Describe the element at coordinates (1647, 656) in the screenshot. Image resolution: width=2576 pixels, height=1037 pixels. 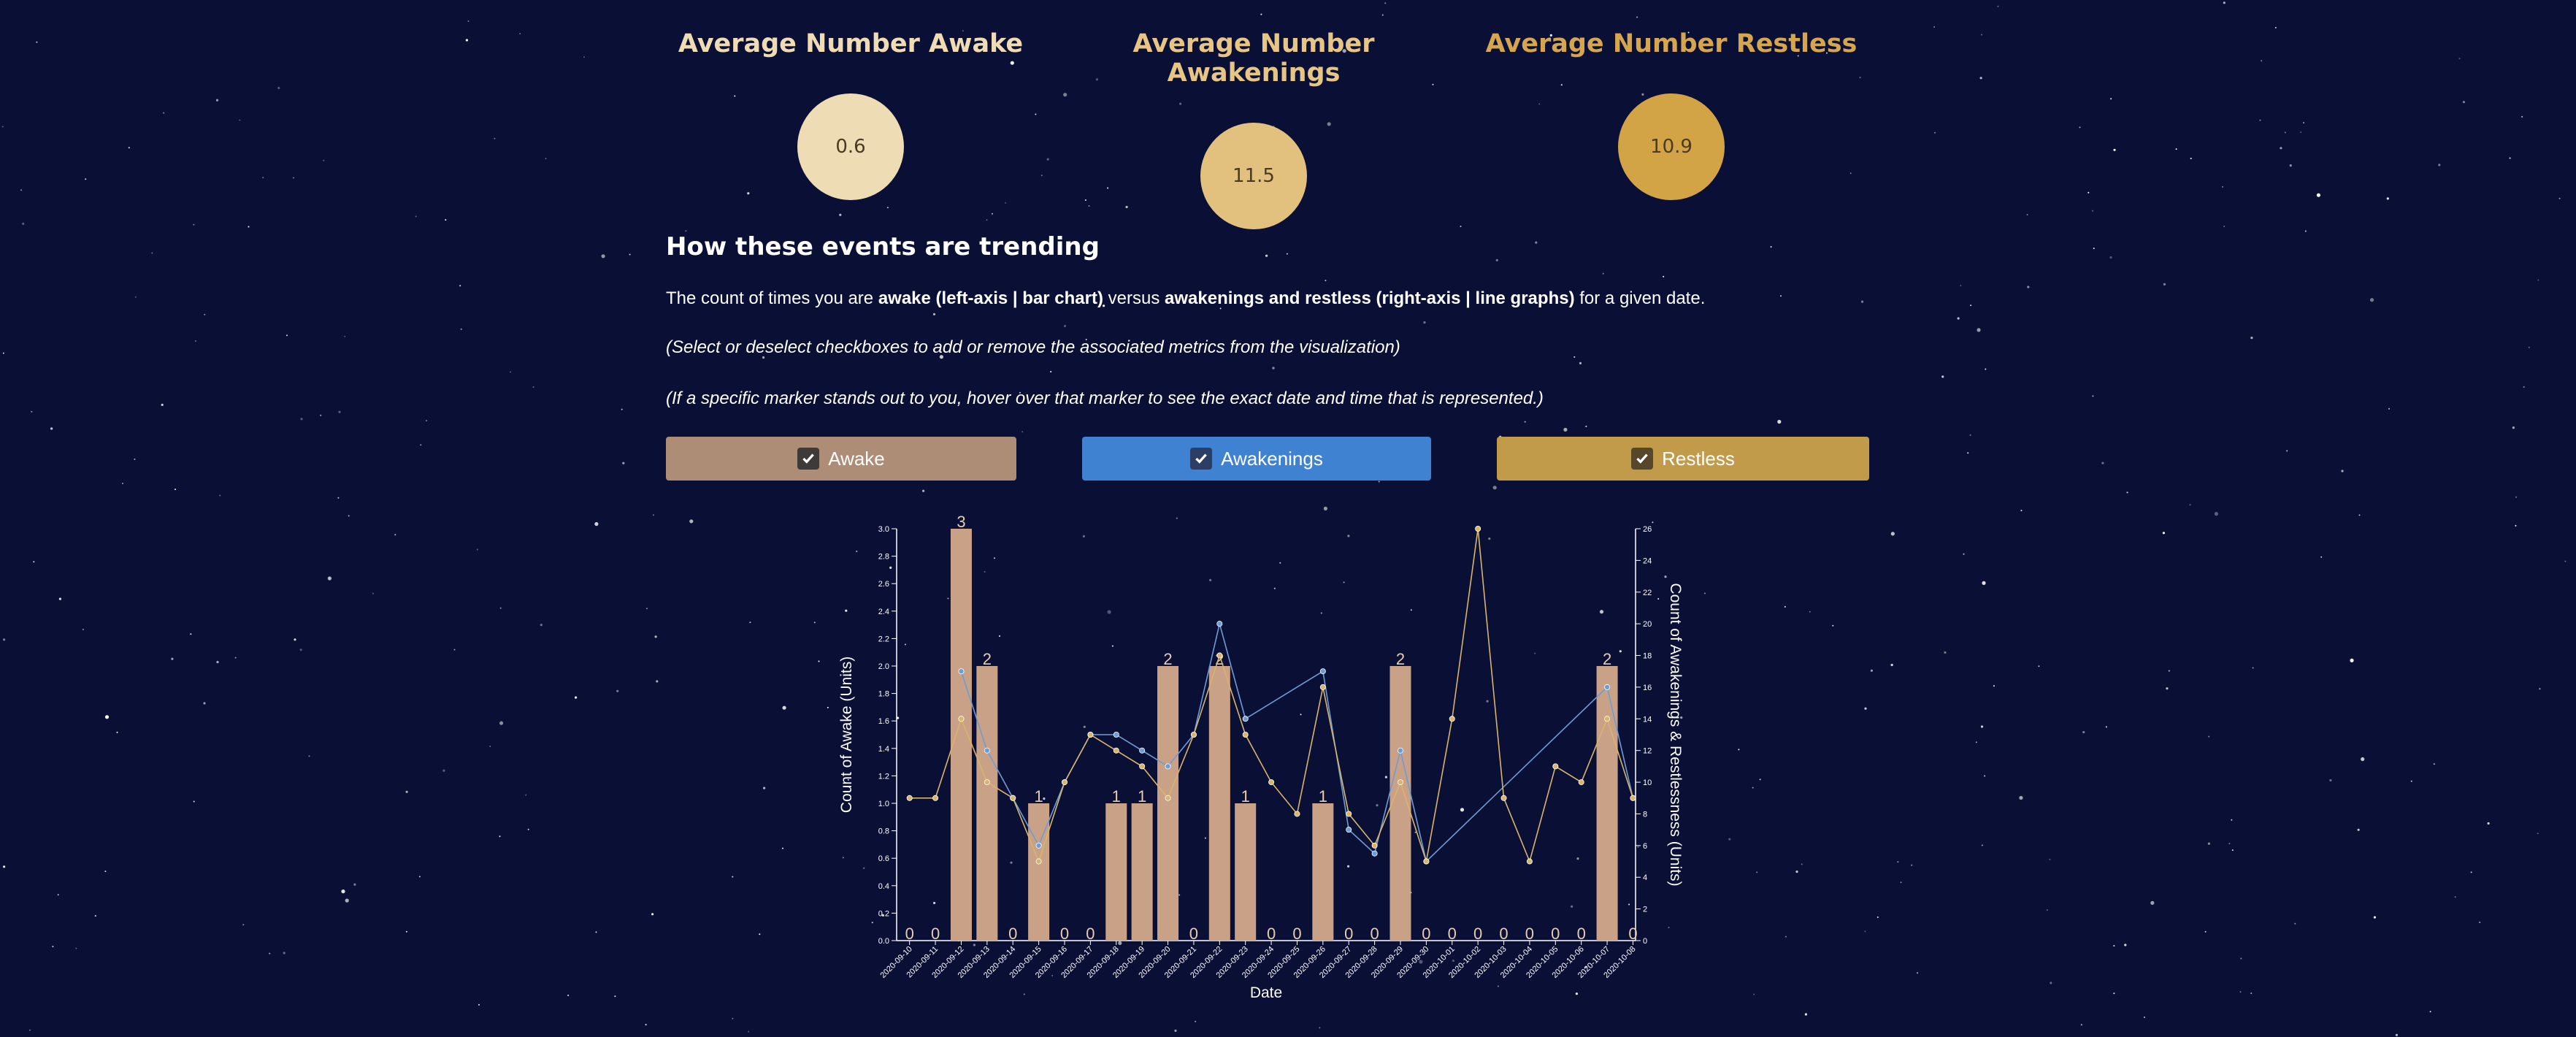
I see `right-tick-label: 18` at that location.